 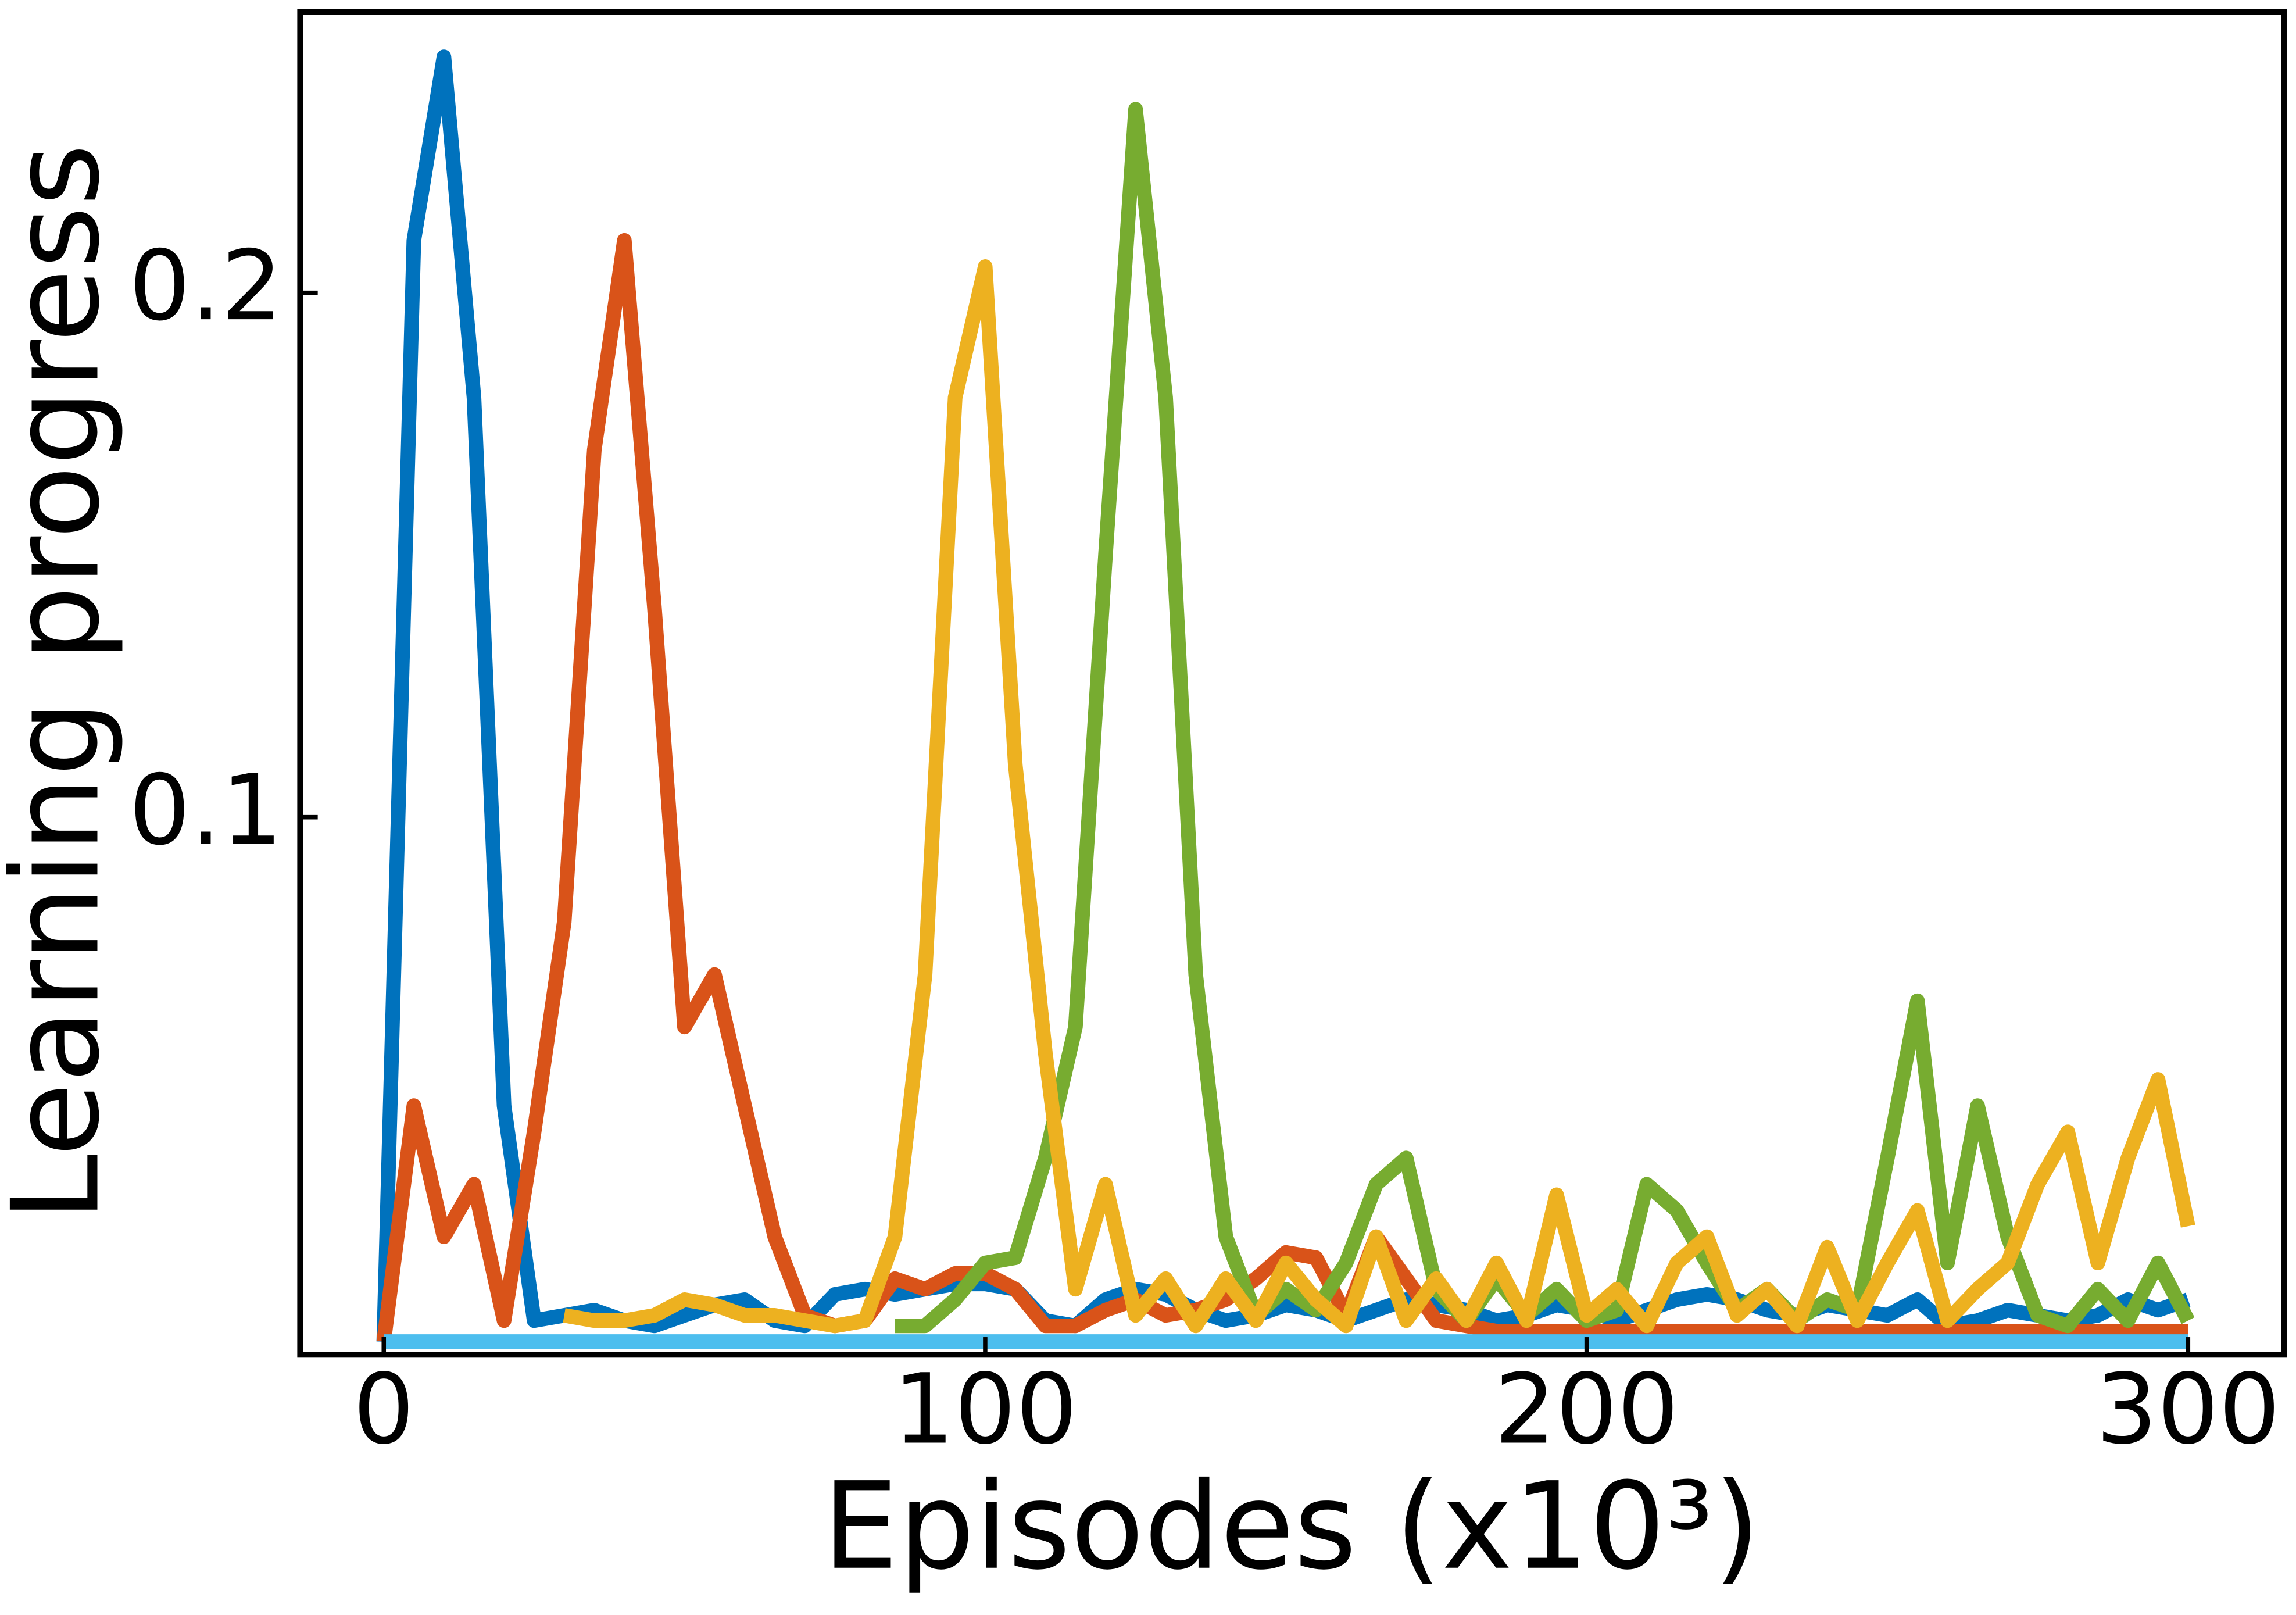 I want to click on x-tick-label: 100, so click(x=985, y=1409).